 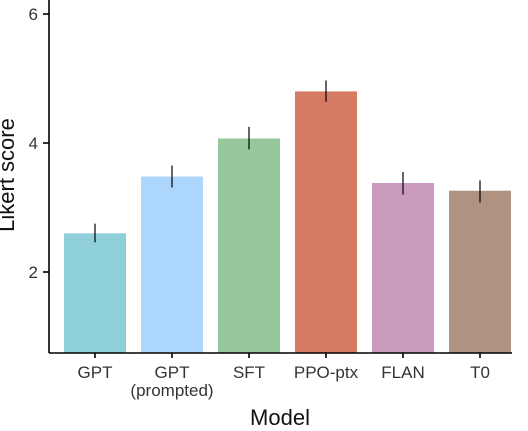 I want to click on y-tick-label: 4, so click(x=33, y=143).